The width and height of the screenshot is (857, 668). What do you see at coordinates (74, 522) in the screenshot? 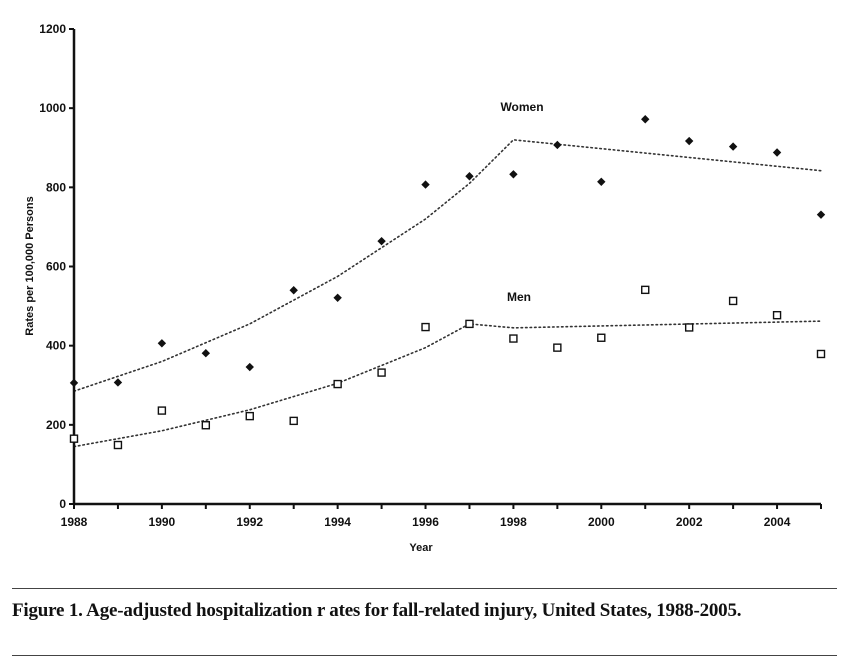
I see `x-tick-label: 1988` at bounding box center [74, 522].